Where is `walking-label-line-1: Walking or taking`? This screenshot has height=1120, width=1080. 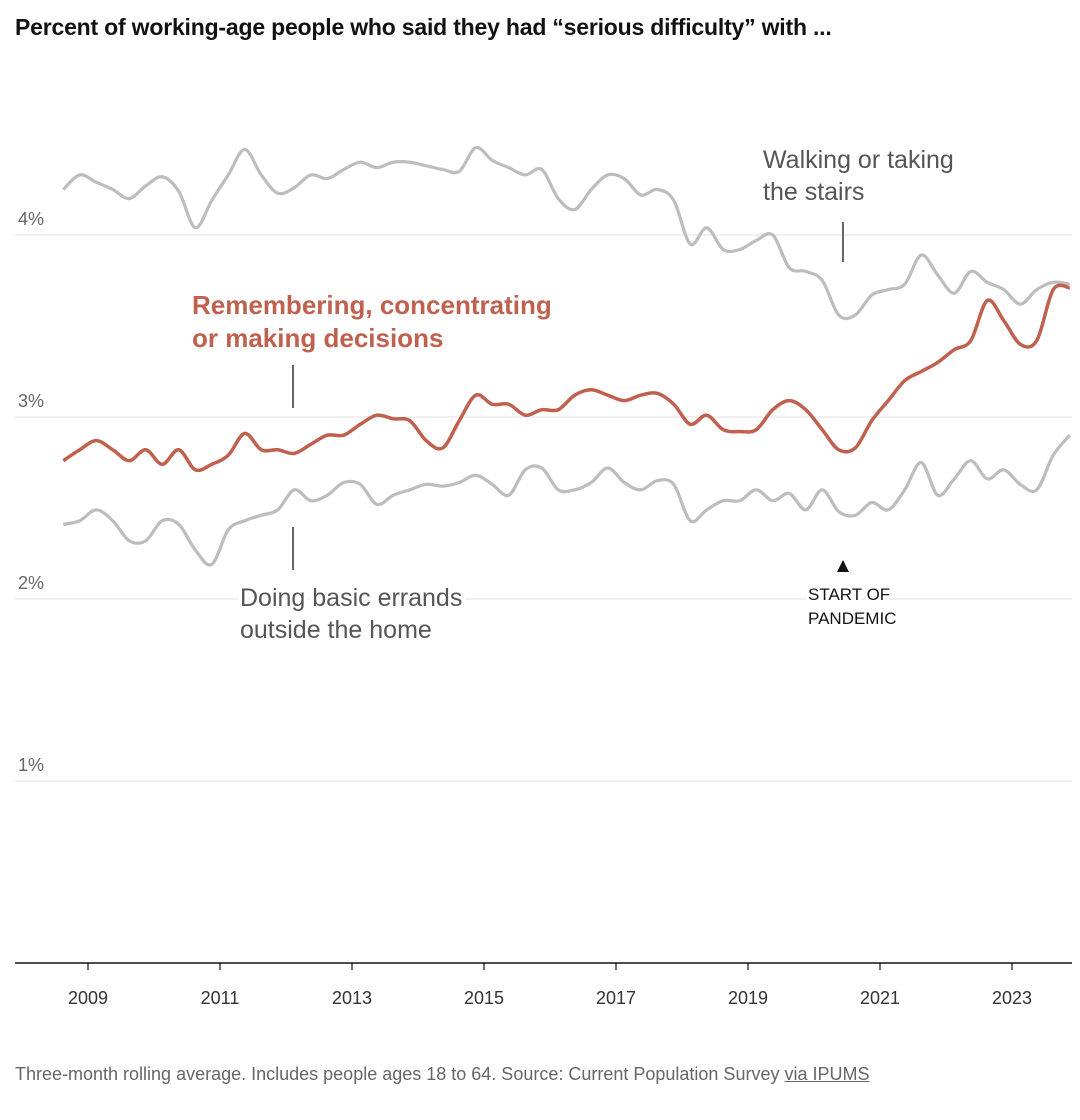 walking-label-line-1: Walking or taking is located at coordinates (858, 160).